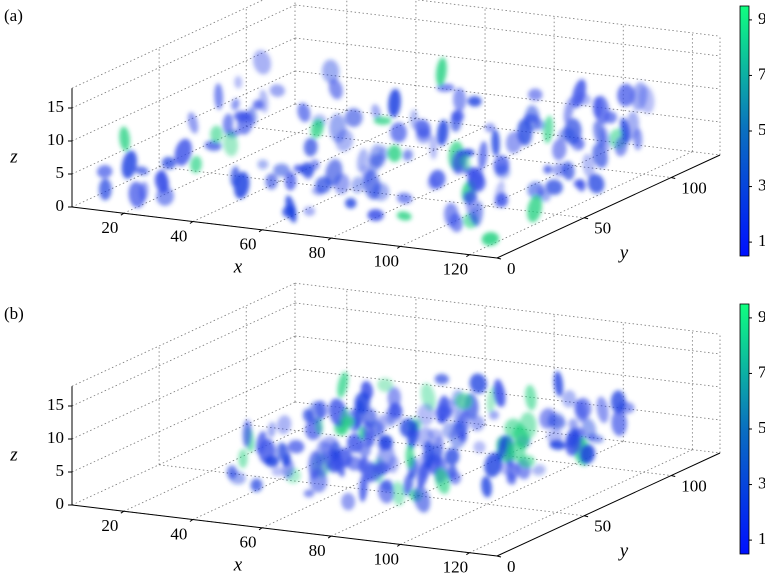 The image size is (765, 578). I want to click on y-tick-label: 100, so click(694, 485).